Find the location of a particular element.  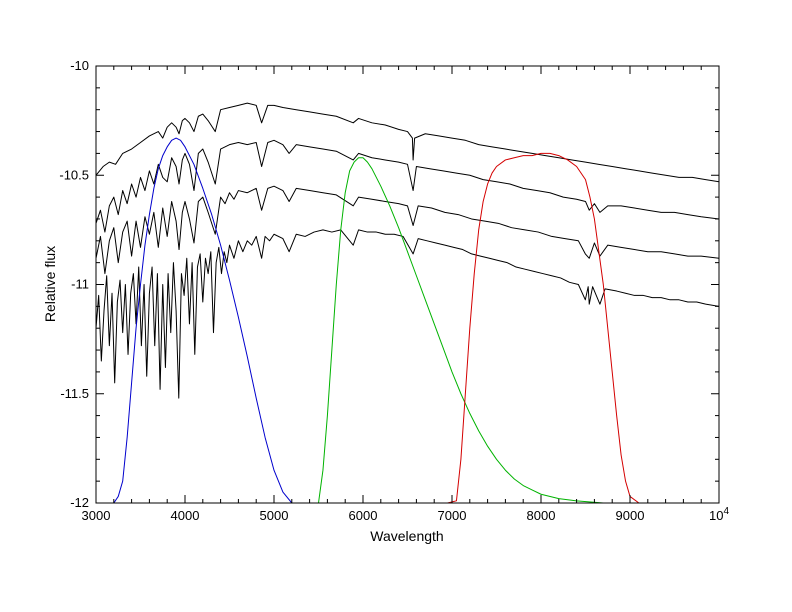

y-tick-label: -12 is located at coordinates (79, 502).